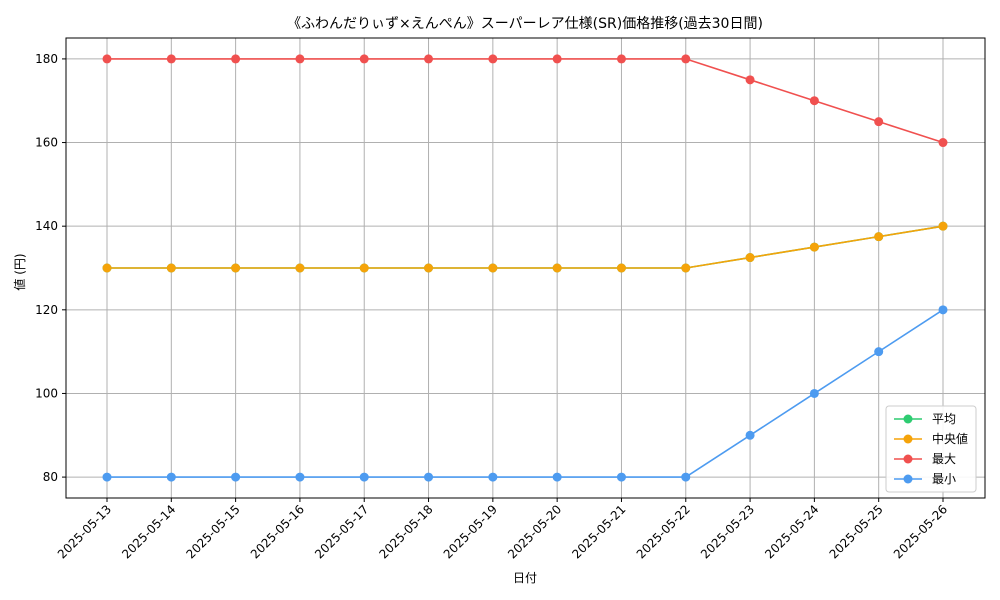  I want to click on x-tick-label: 2025-05-22, so click(663, 531).